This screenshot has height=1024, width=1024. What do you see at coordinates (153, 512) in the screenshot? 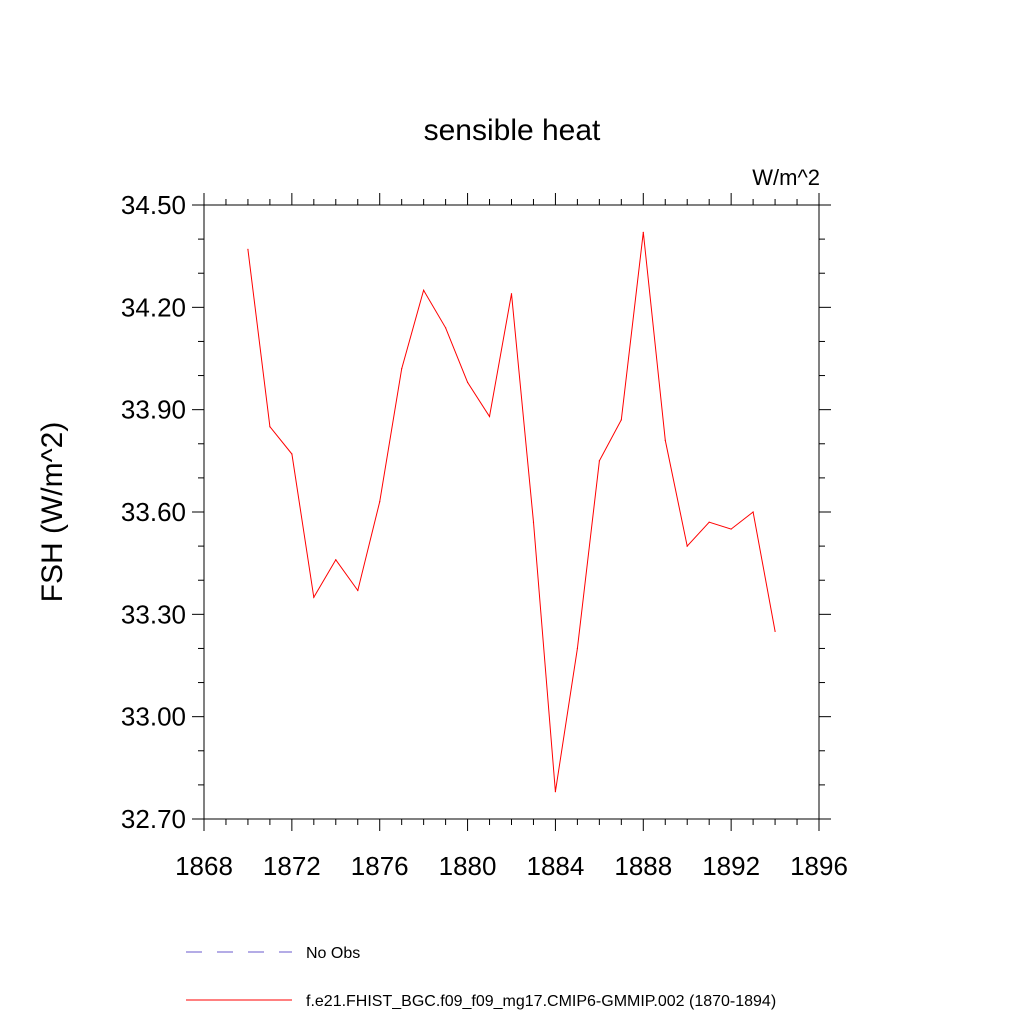
I see `y-tick-label: 33.60` at bounding box center [153, 512].